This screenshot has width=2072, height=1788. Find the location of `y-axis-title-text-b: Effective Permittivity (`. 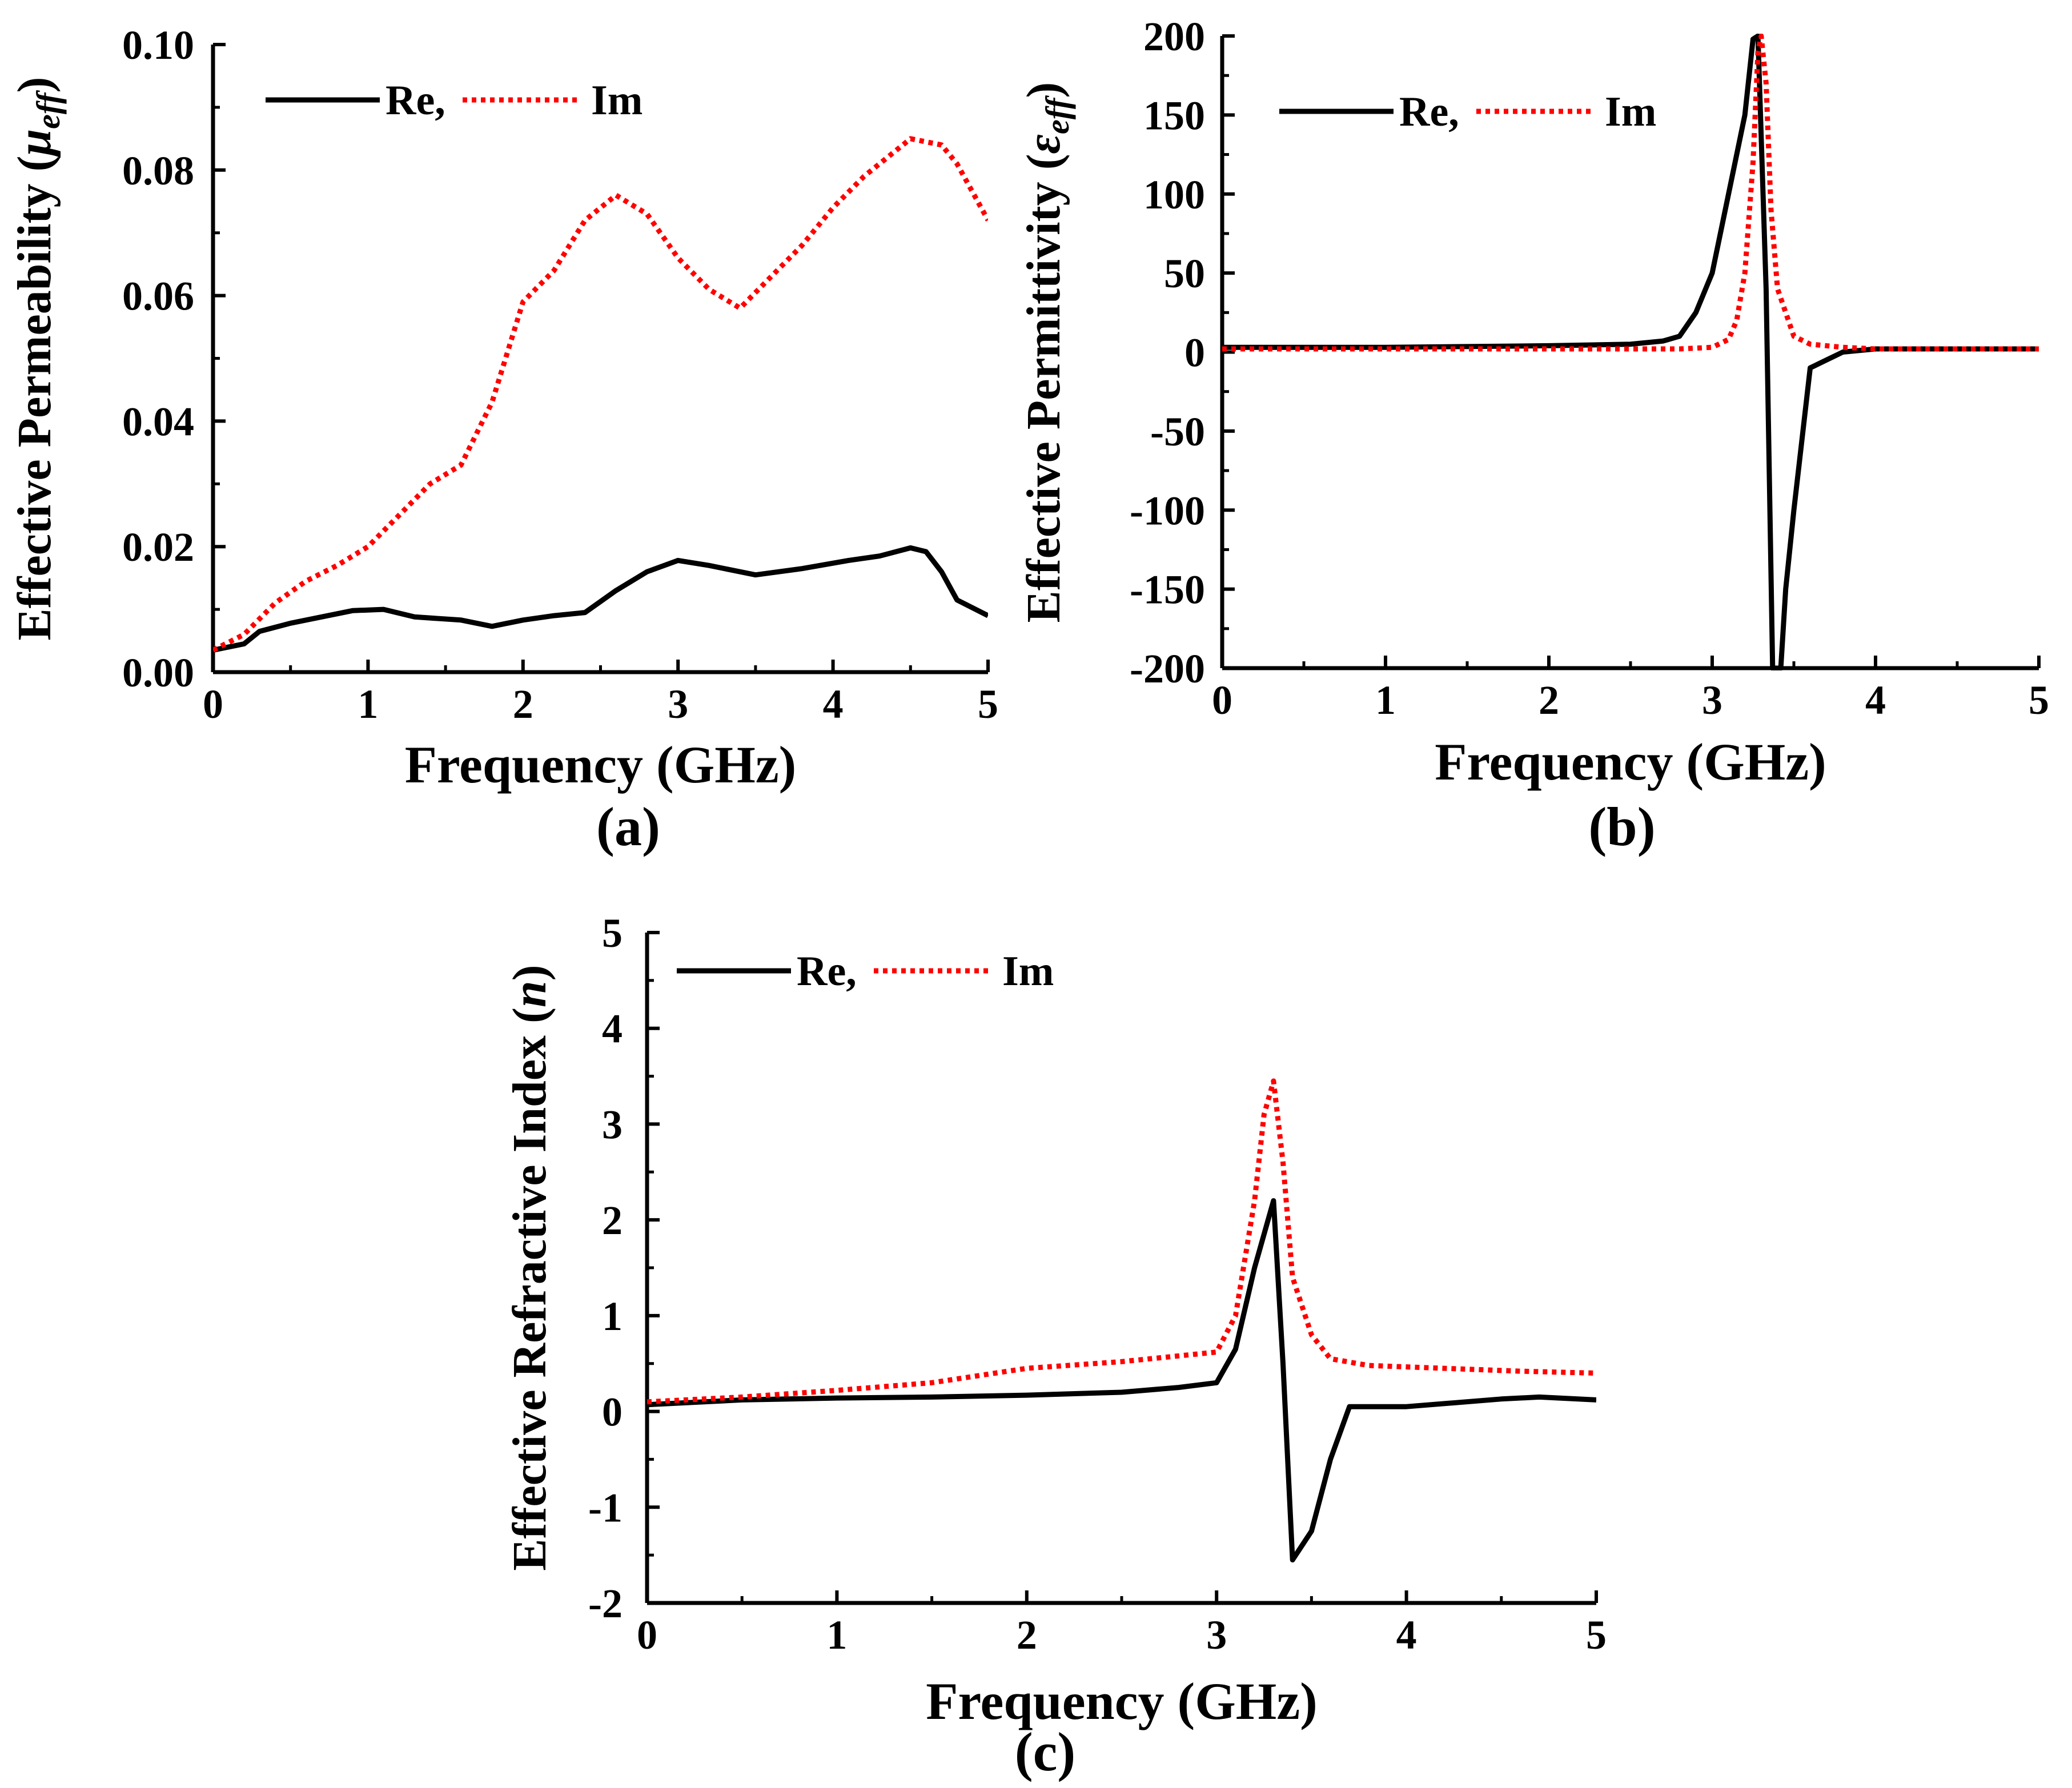

y-axis-title-text-b: Effective Permittivity ( is located at coordinates (1043, 388).